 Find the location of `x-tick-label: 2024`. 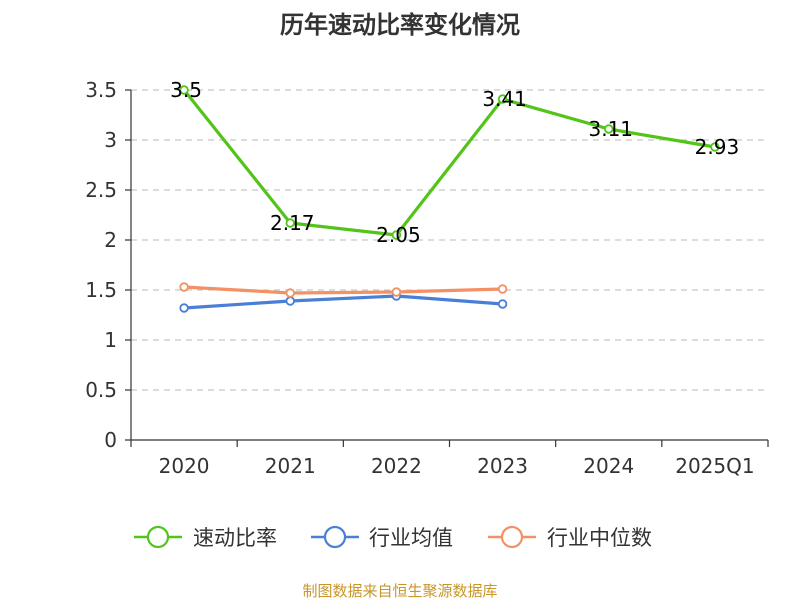

x-tick-label: 2024 is located at coordinates (608, 466).